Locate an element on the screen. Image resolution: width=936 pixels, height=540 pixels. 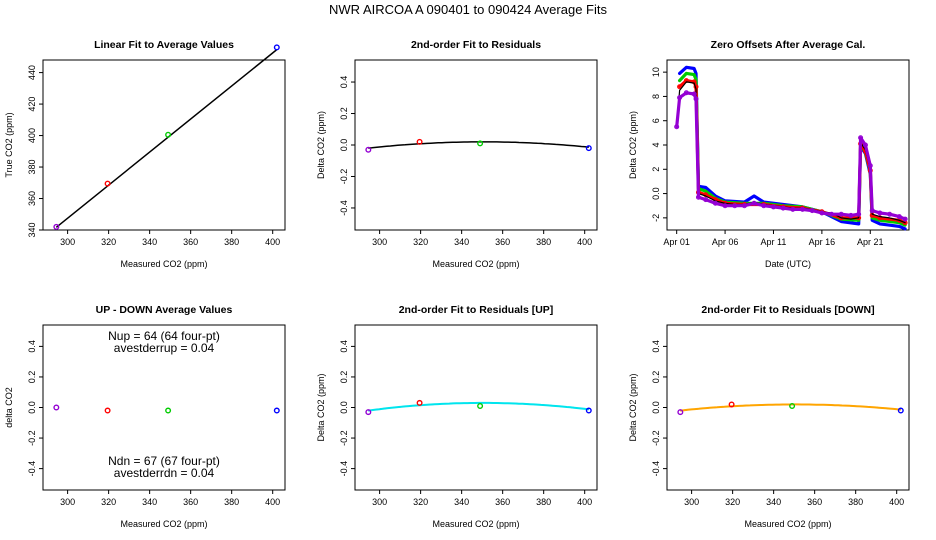
chart-title: Linear Fit to Average Values is located at coordinates (164, 45).